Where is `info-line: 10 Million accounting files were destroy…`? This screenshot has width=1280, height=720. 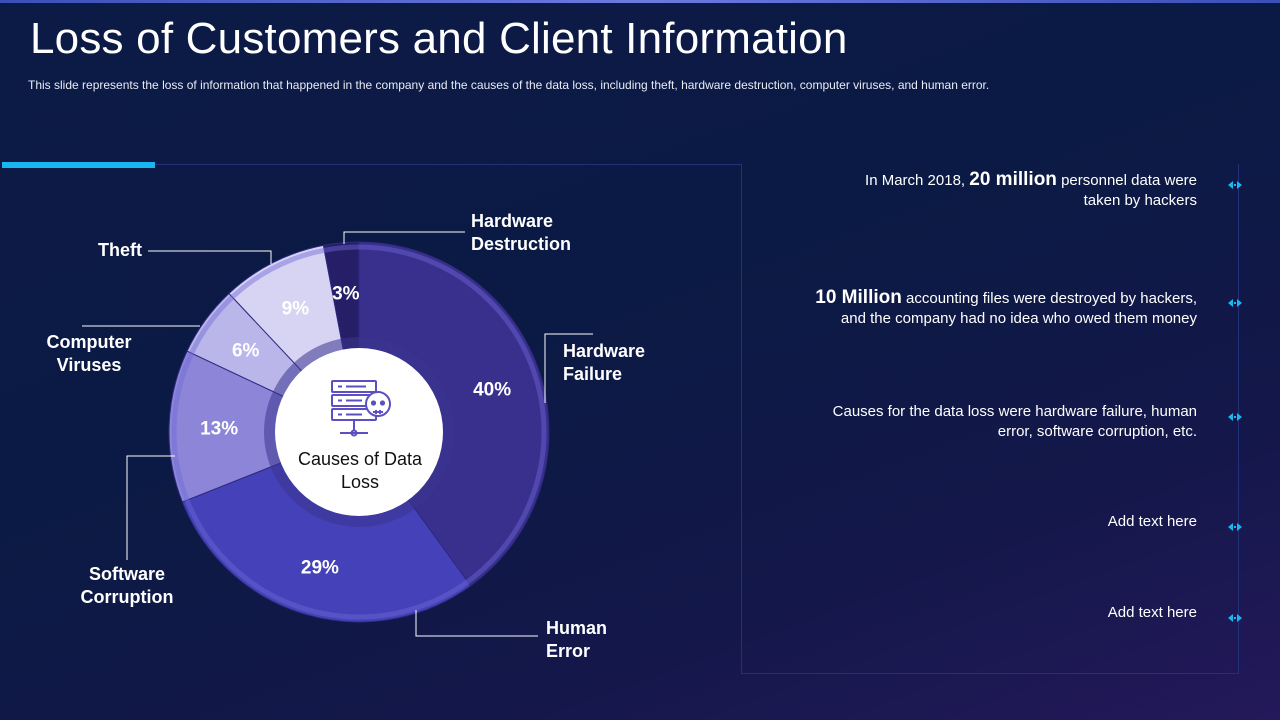 info-line: 10 Million accounting files were destroy… is located at coordinates (977, 298).